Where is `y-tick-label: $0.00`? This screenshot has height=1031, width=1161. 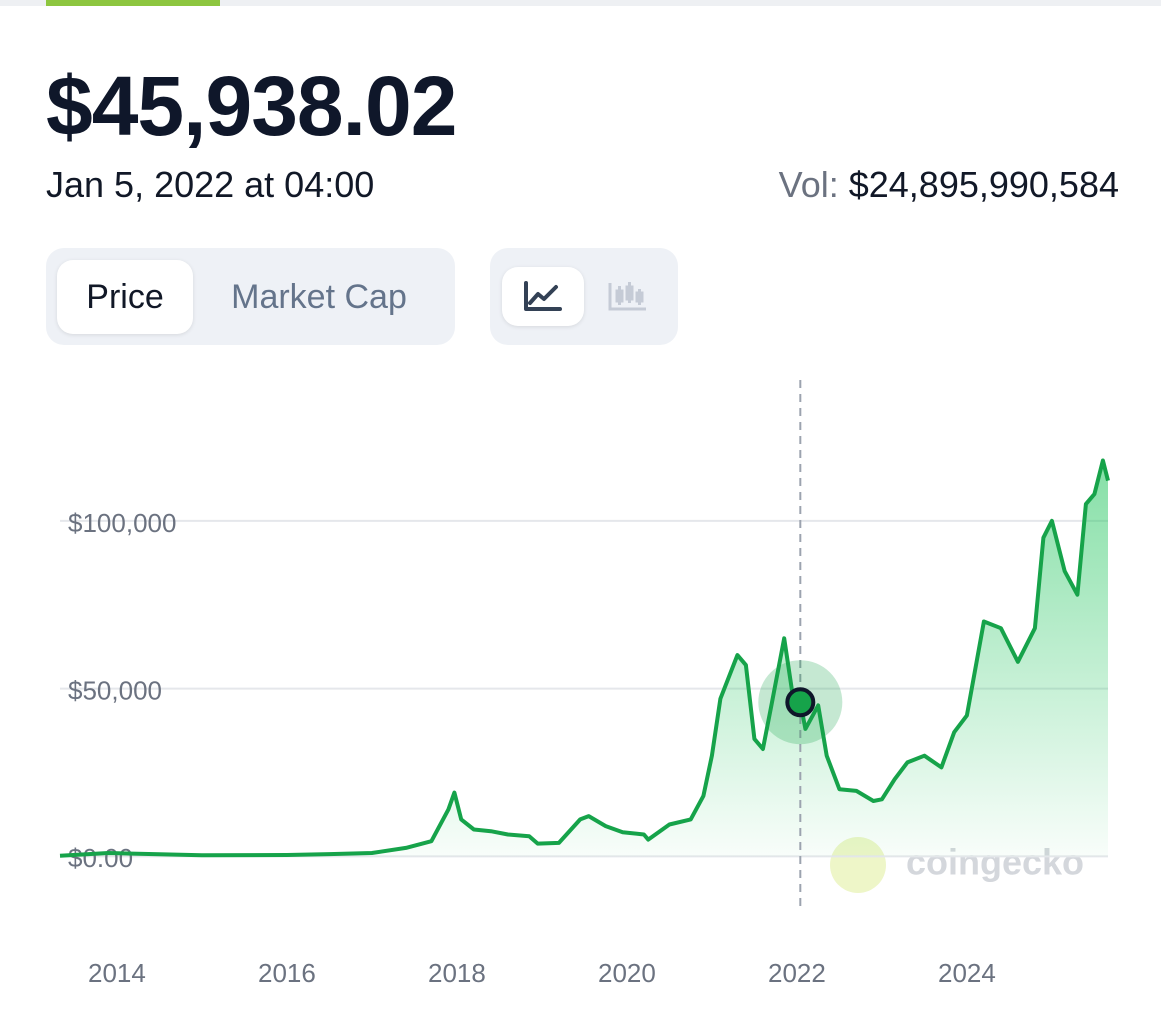
y-tick-label: $0.00 is located at coordinates (100, 858).